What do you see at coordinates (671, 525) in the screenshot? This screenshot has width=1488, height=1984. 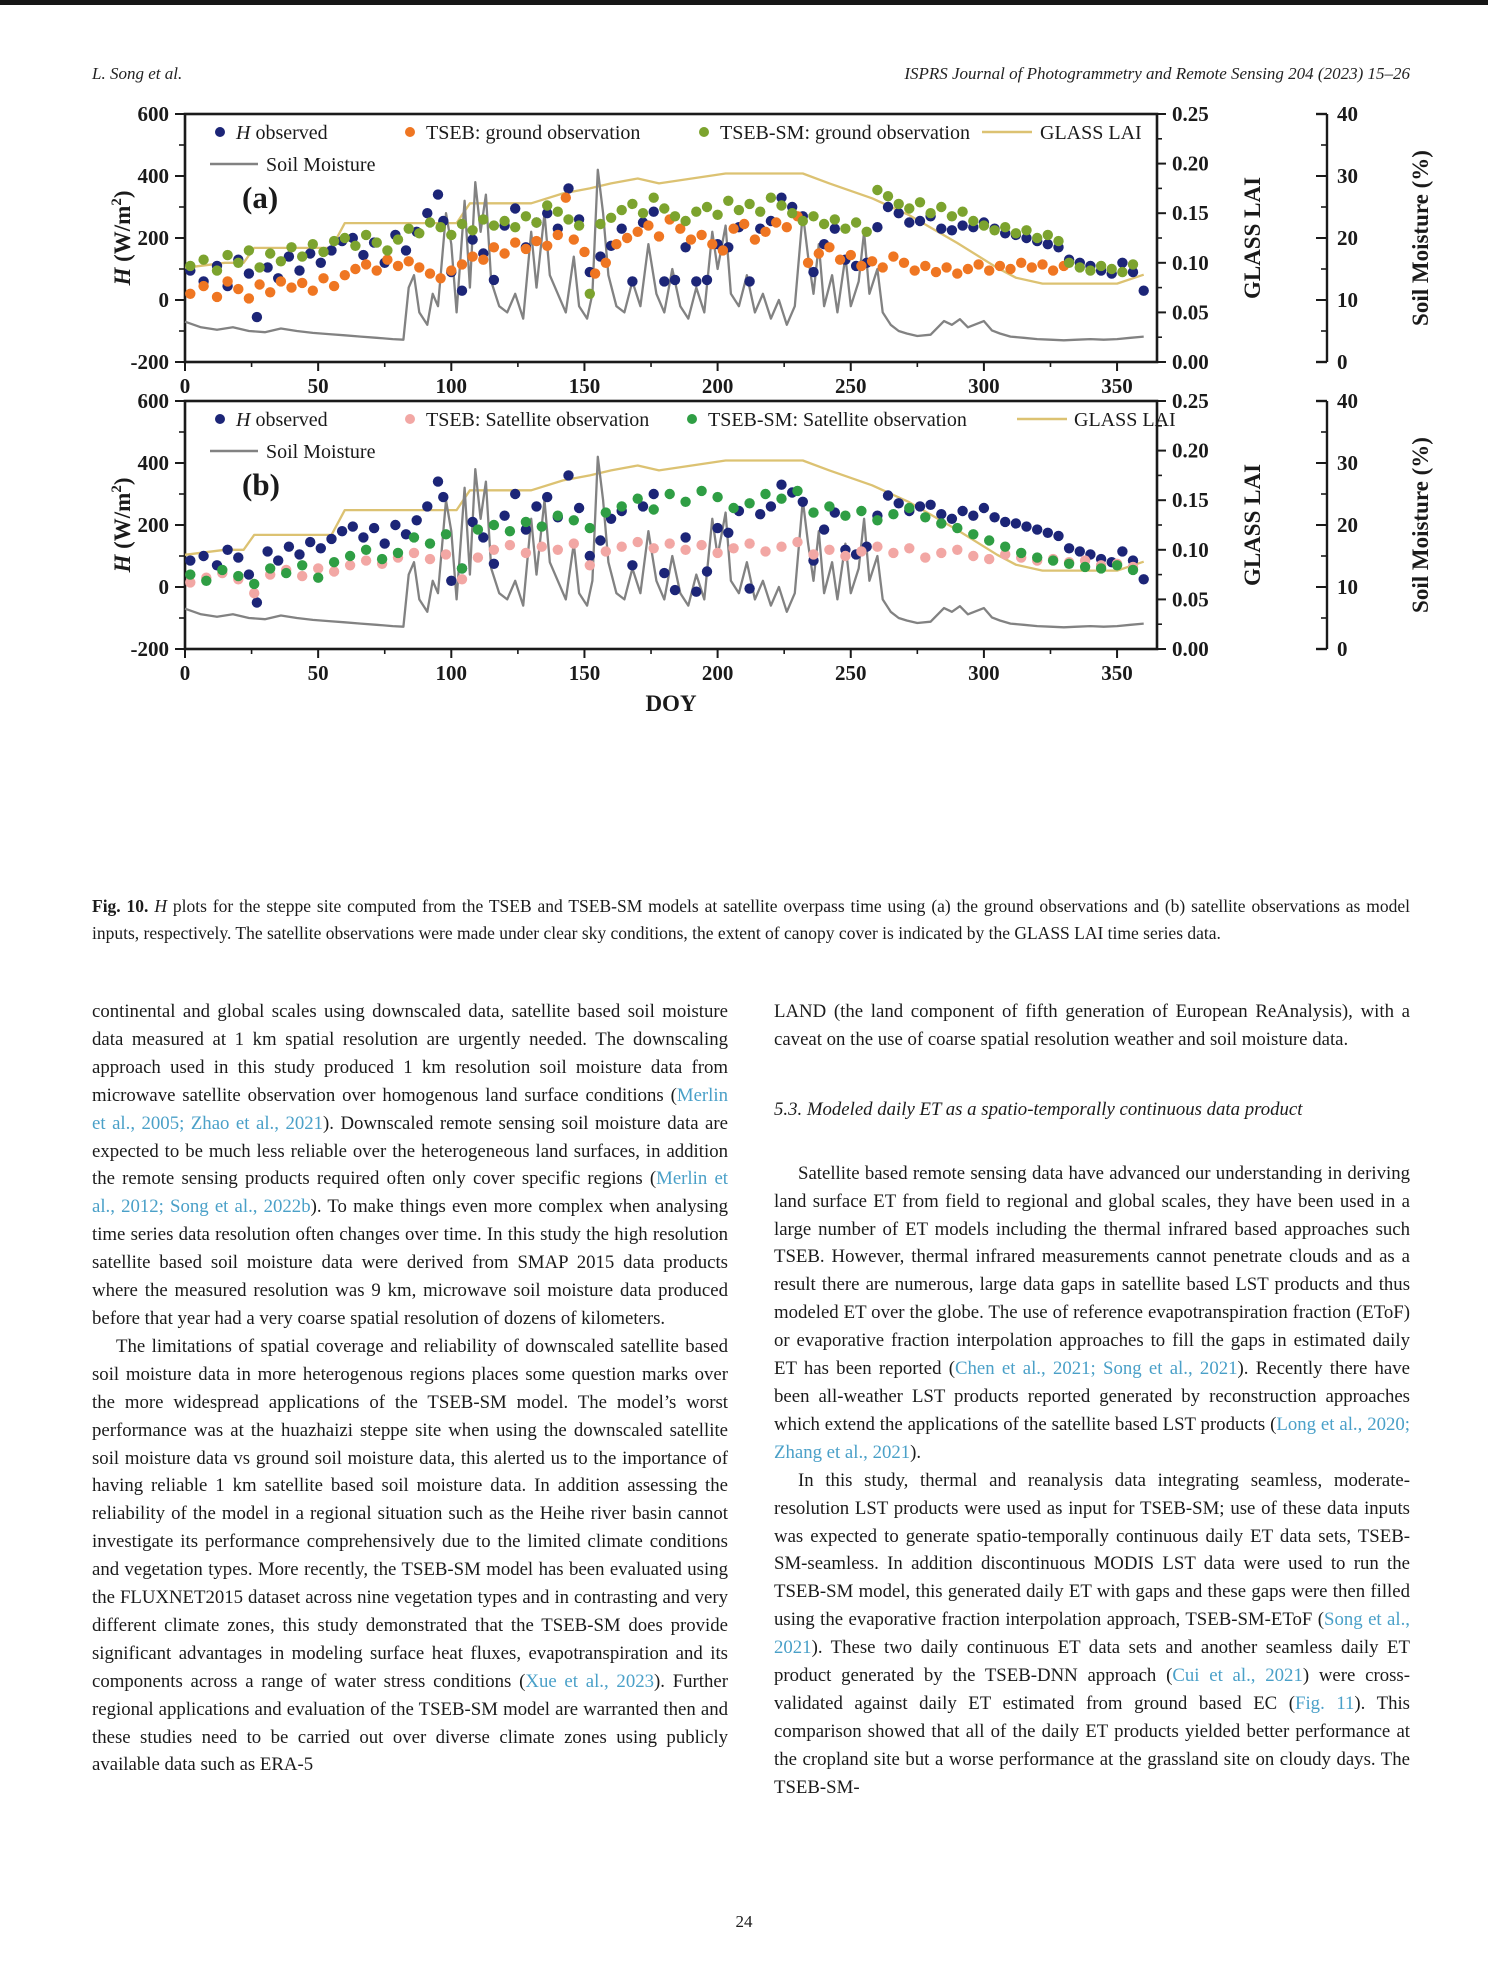 I see `plot-box` at bounding box center [671, 525].